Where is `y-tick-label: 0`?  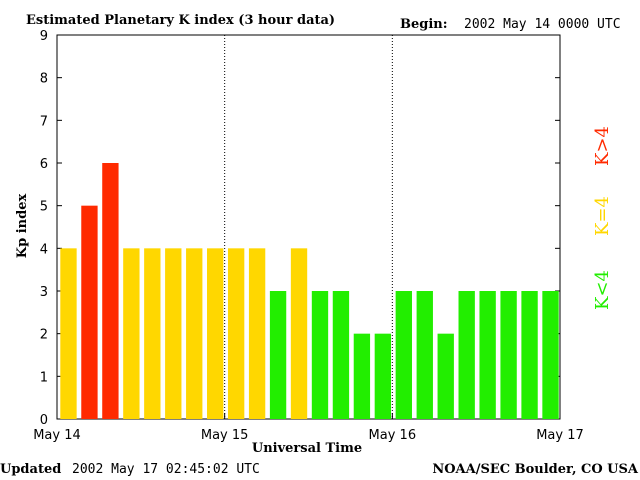 y-tick-label: 0 is located at coordinates (44, 420).